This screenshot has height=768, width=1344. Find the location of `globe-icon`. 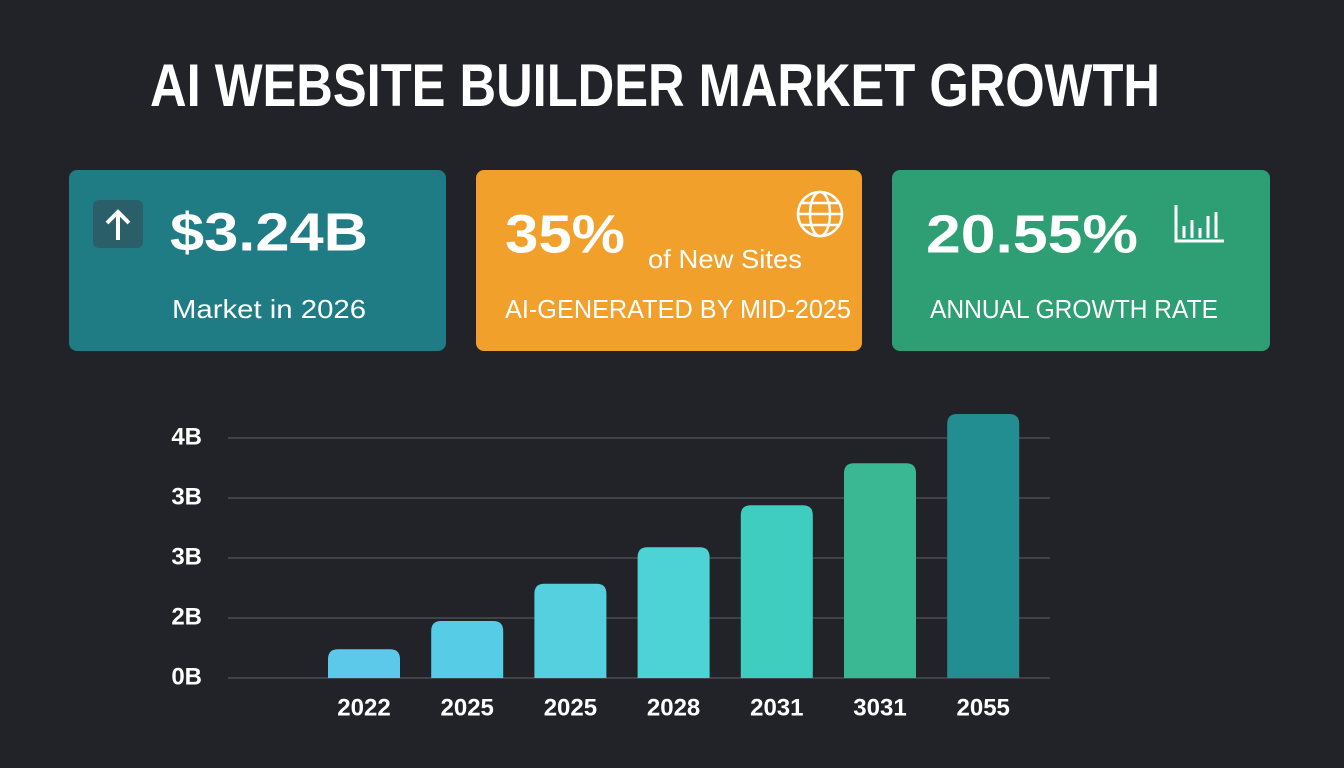

globe-icon is located at coordinates (820, 214).